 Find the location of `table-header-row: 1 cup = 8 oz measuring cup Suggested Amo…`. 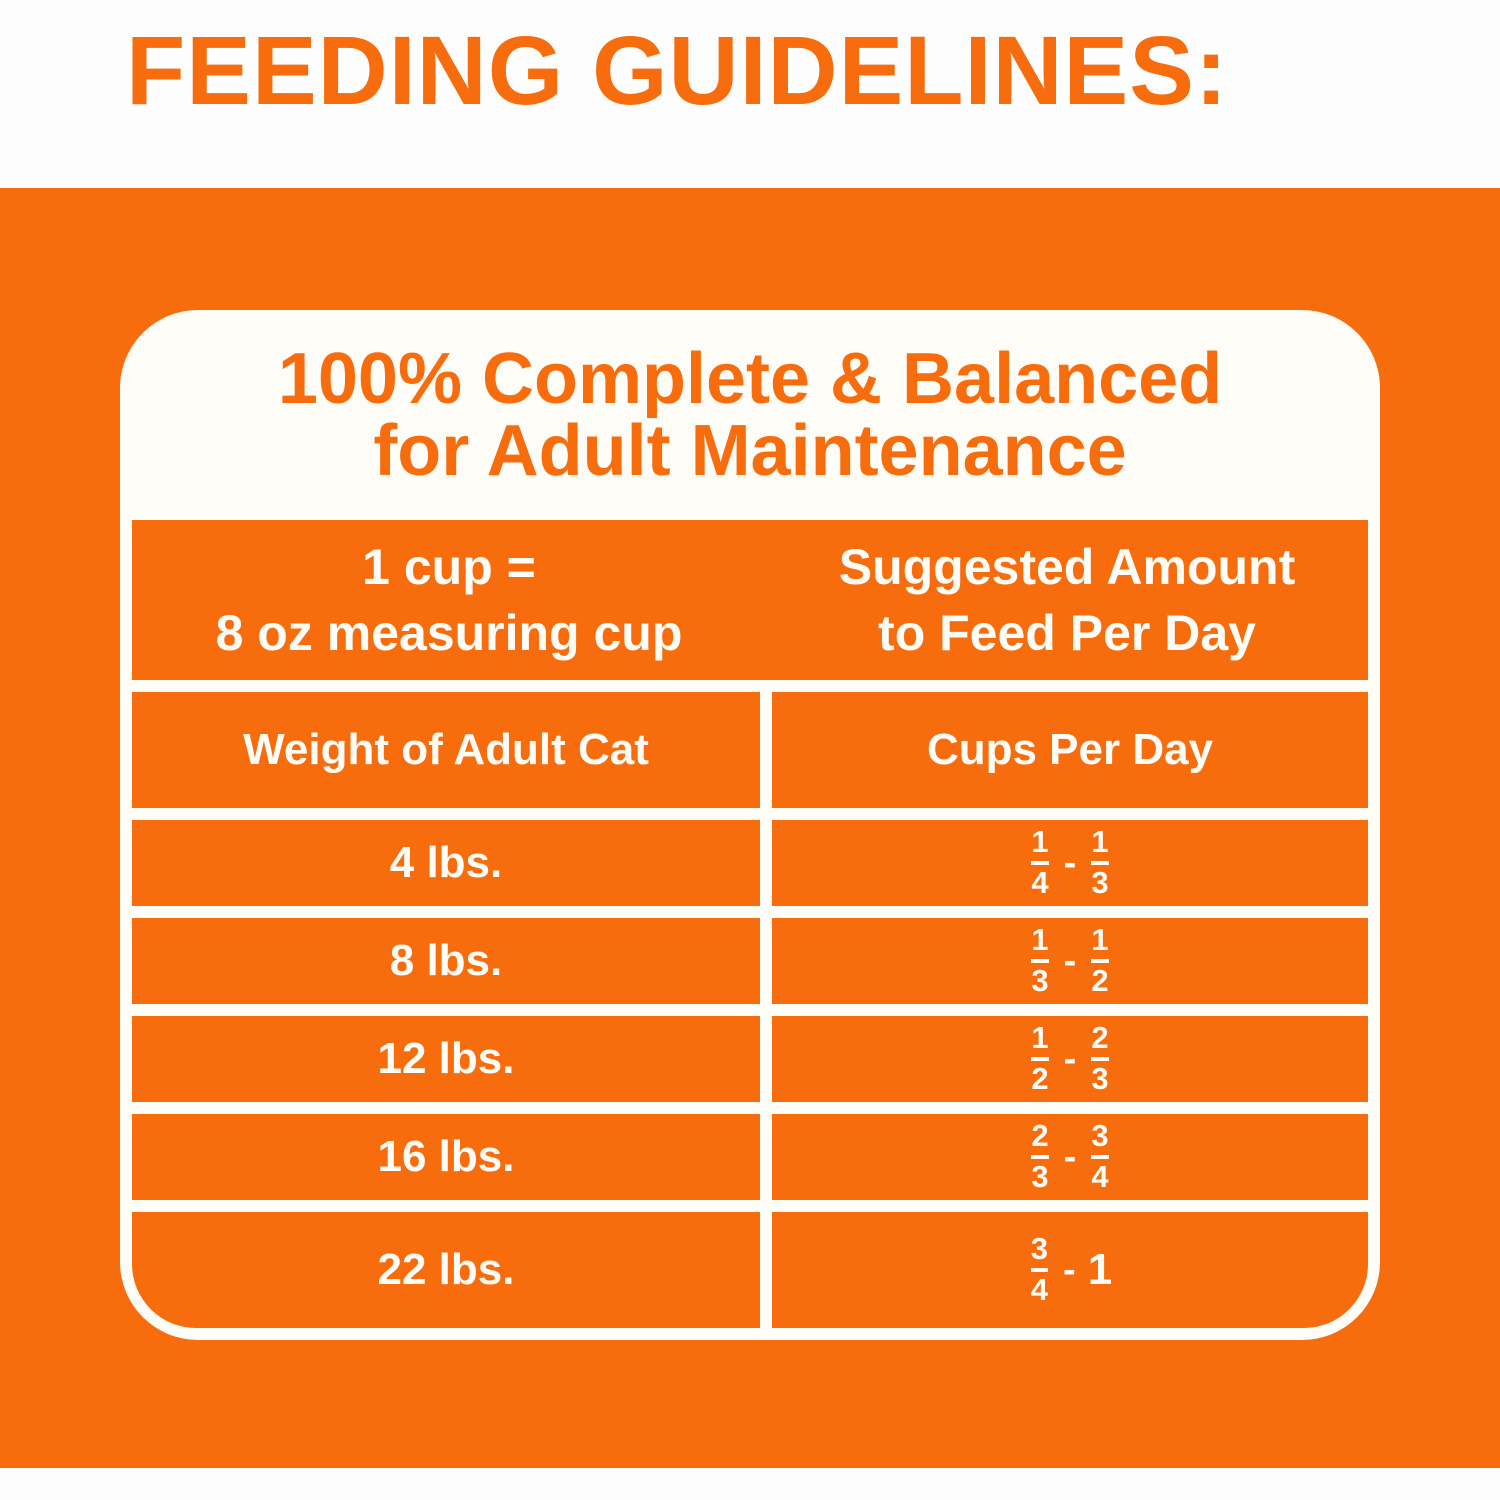

table-header-row: 1 cup = 8 oz measuring cup Suggested Amo… is located at coordinates (750, 600).